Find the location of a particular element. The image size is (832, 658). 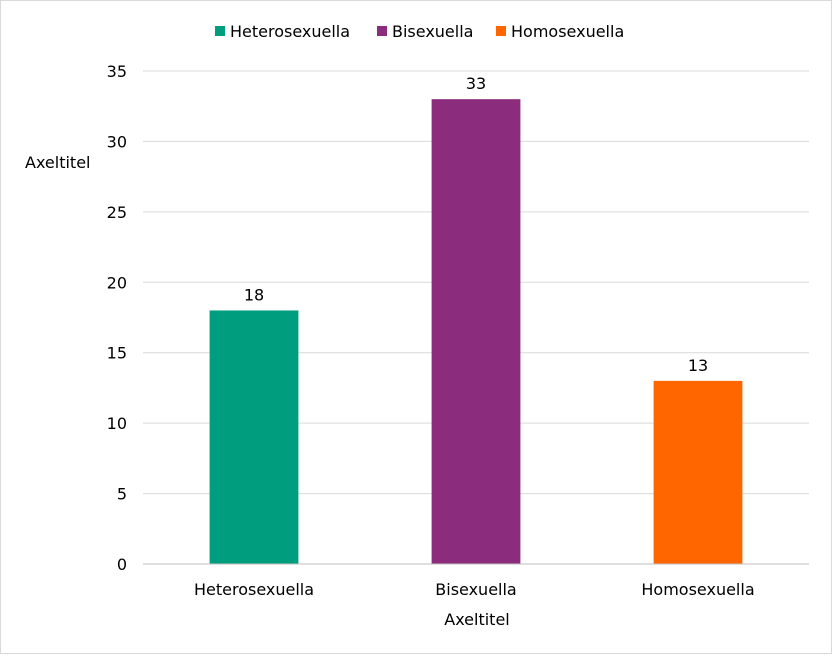

x-category-label-homosexuella: Homosexuella is located at coordinates (697, 589).